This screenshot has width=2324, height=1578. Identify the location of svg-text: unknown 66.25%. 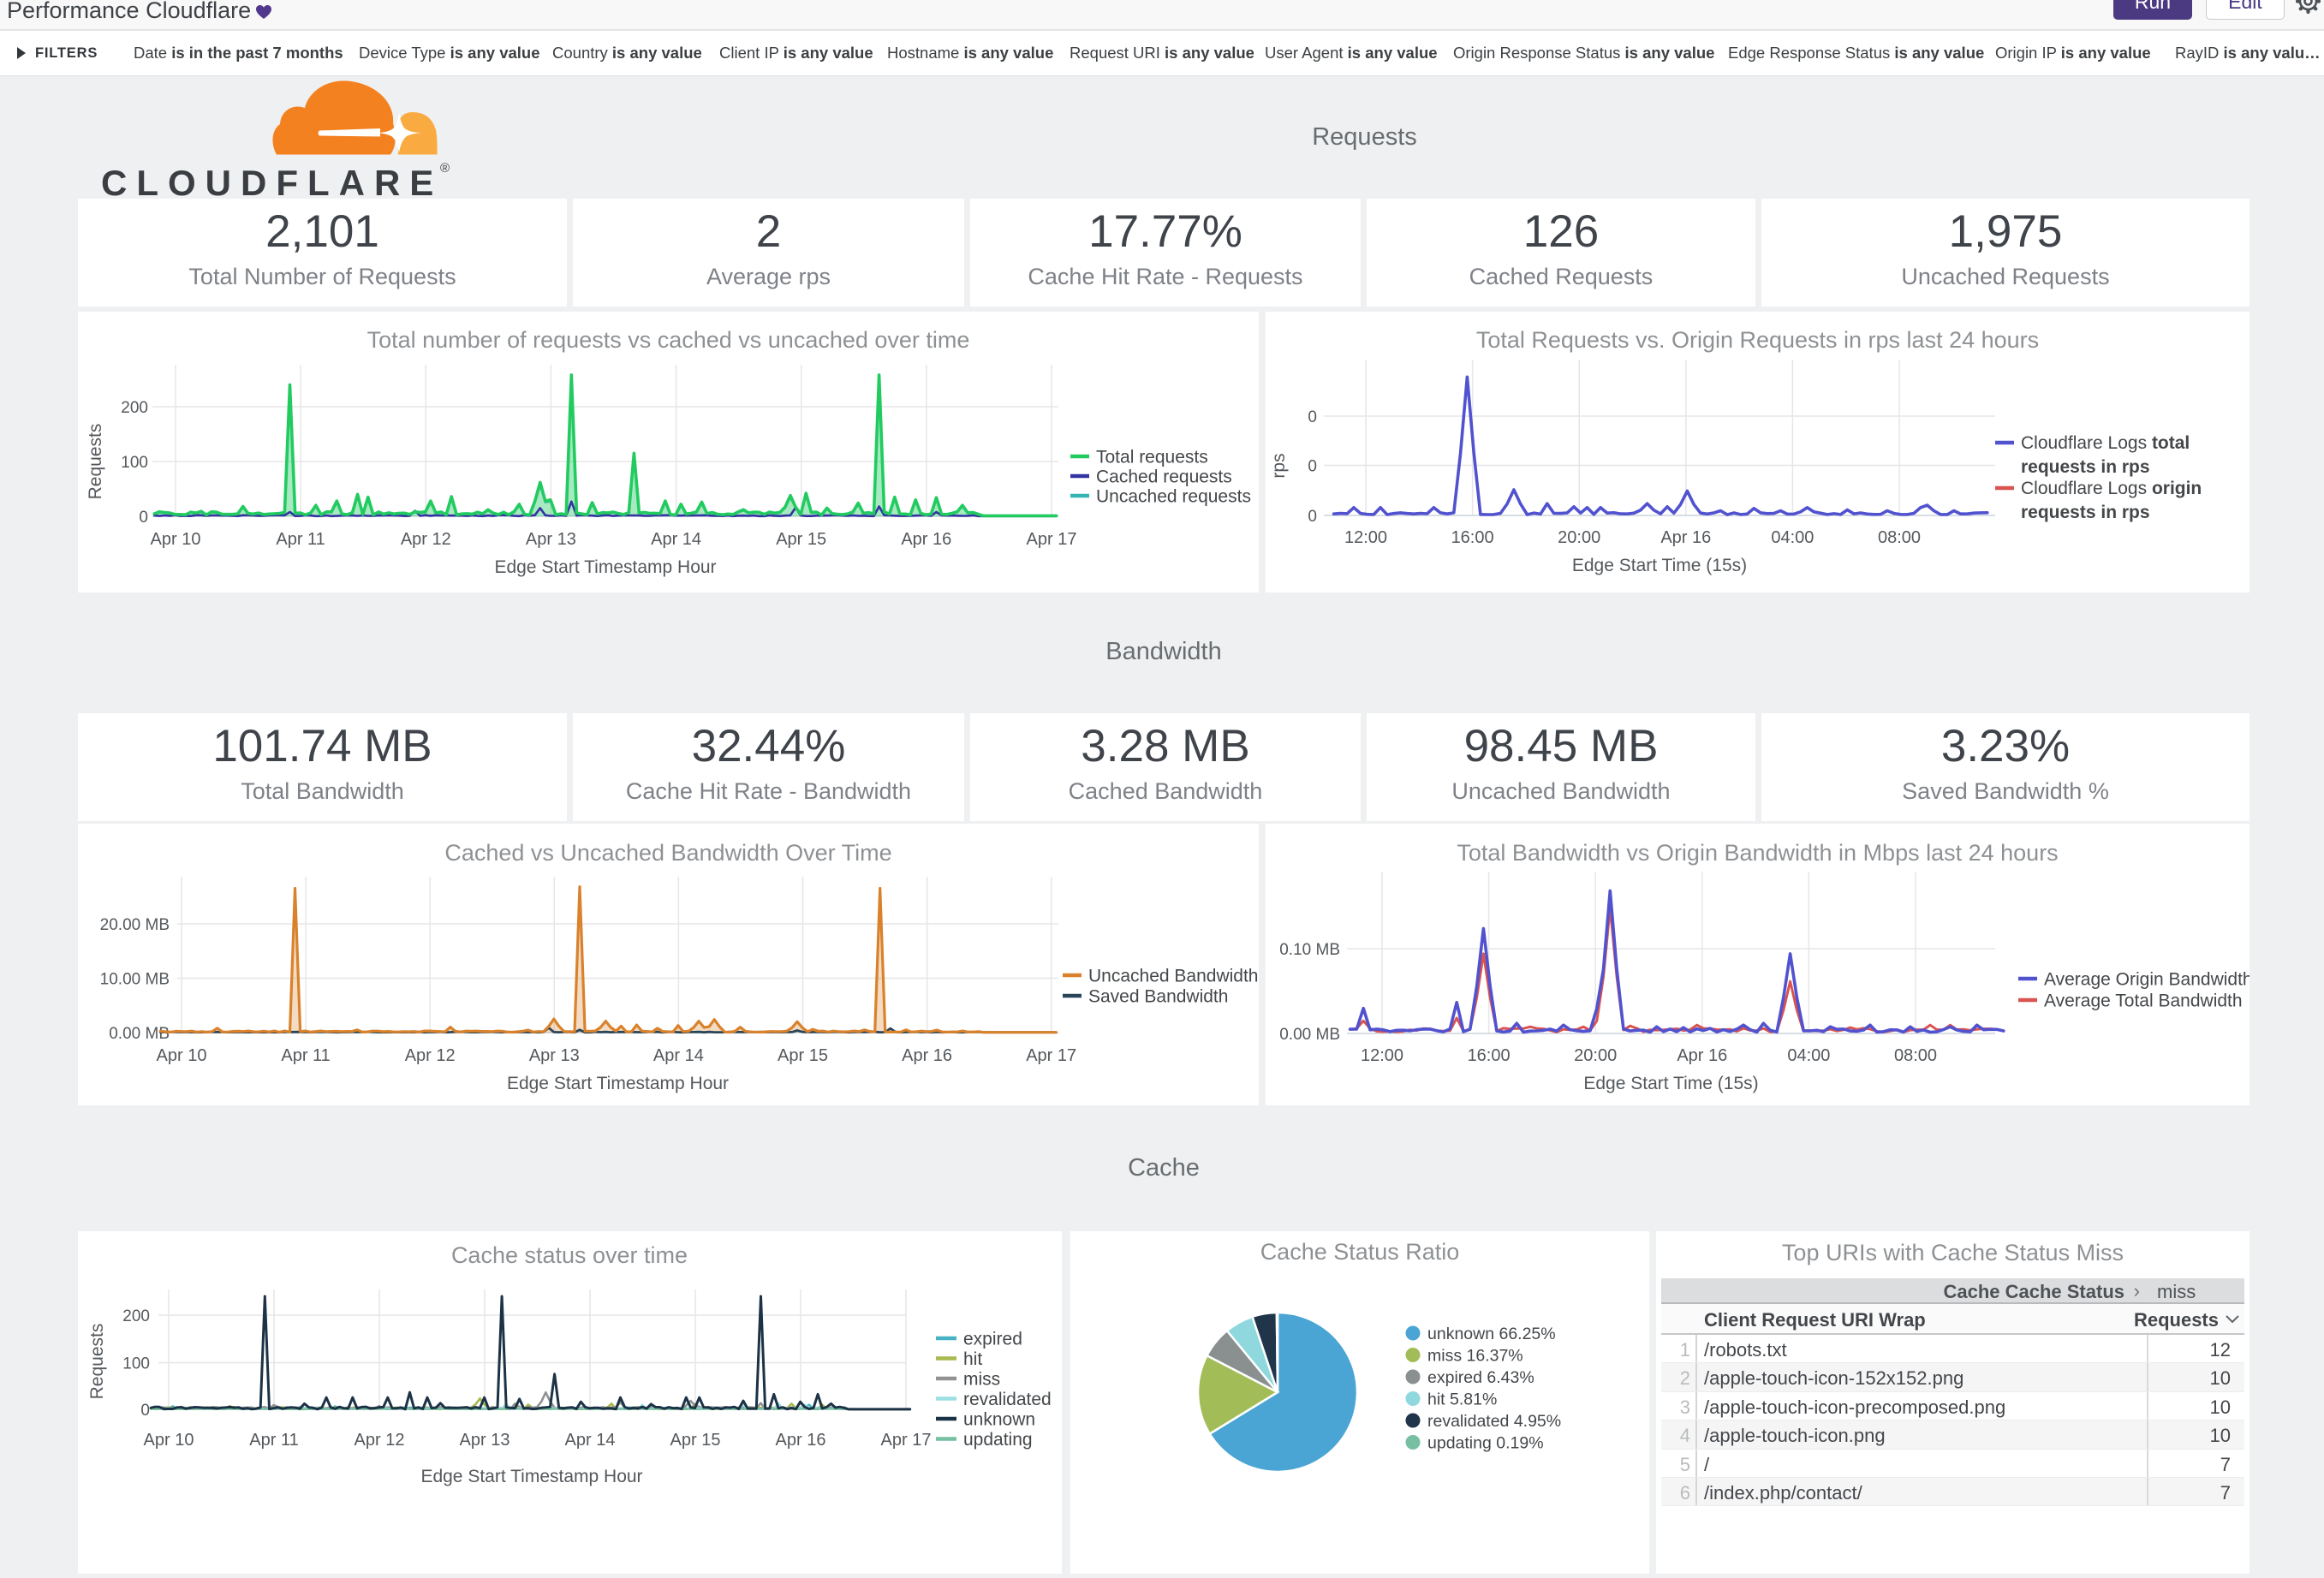
(1491, 1334).